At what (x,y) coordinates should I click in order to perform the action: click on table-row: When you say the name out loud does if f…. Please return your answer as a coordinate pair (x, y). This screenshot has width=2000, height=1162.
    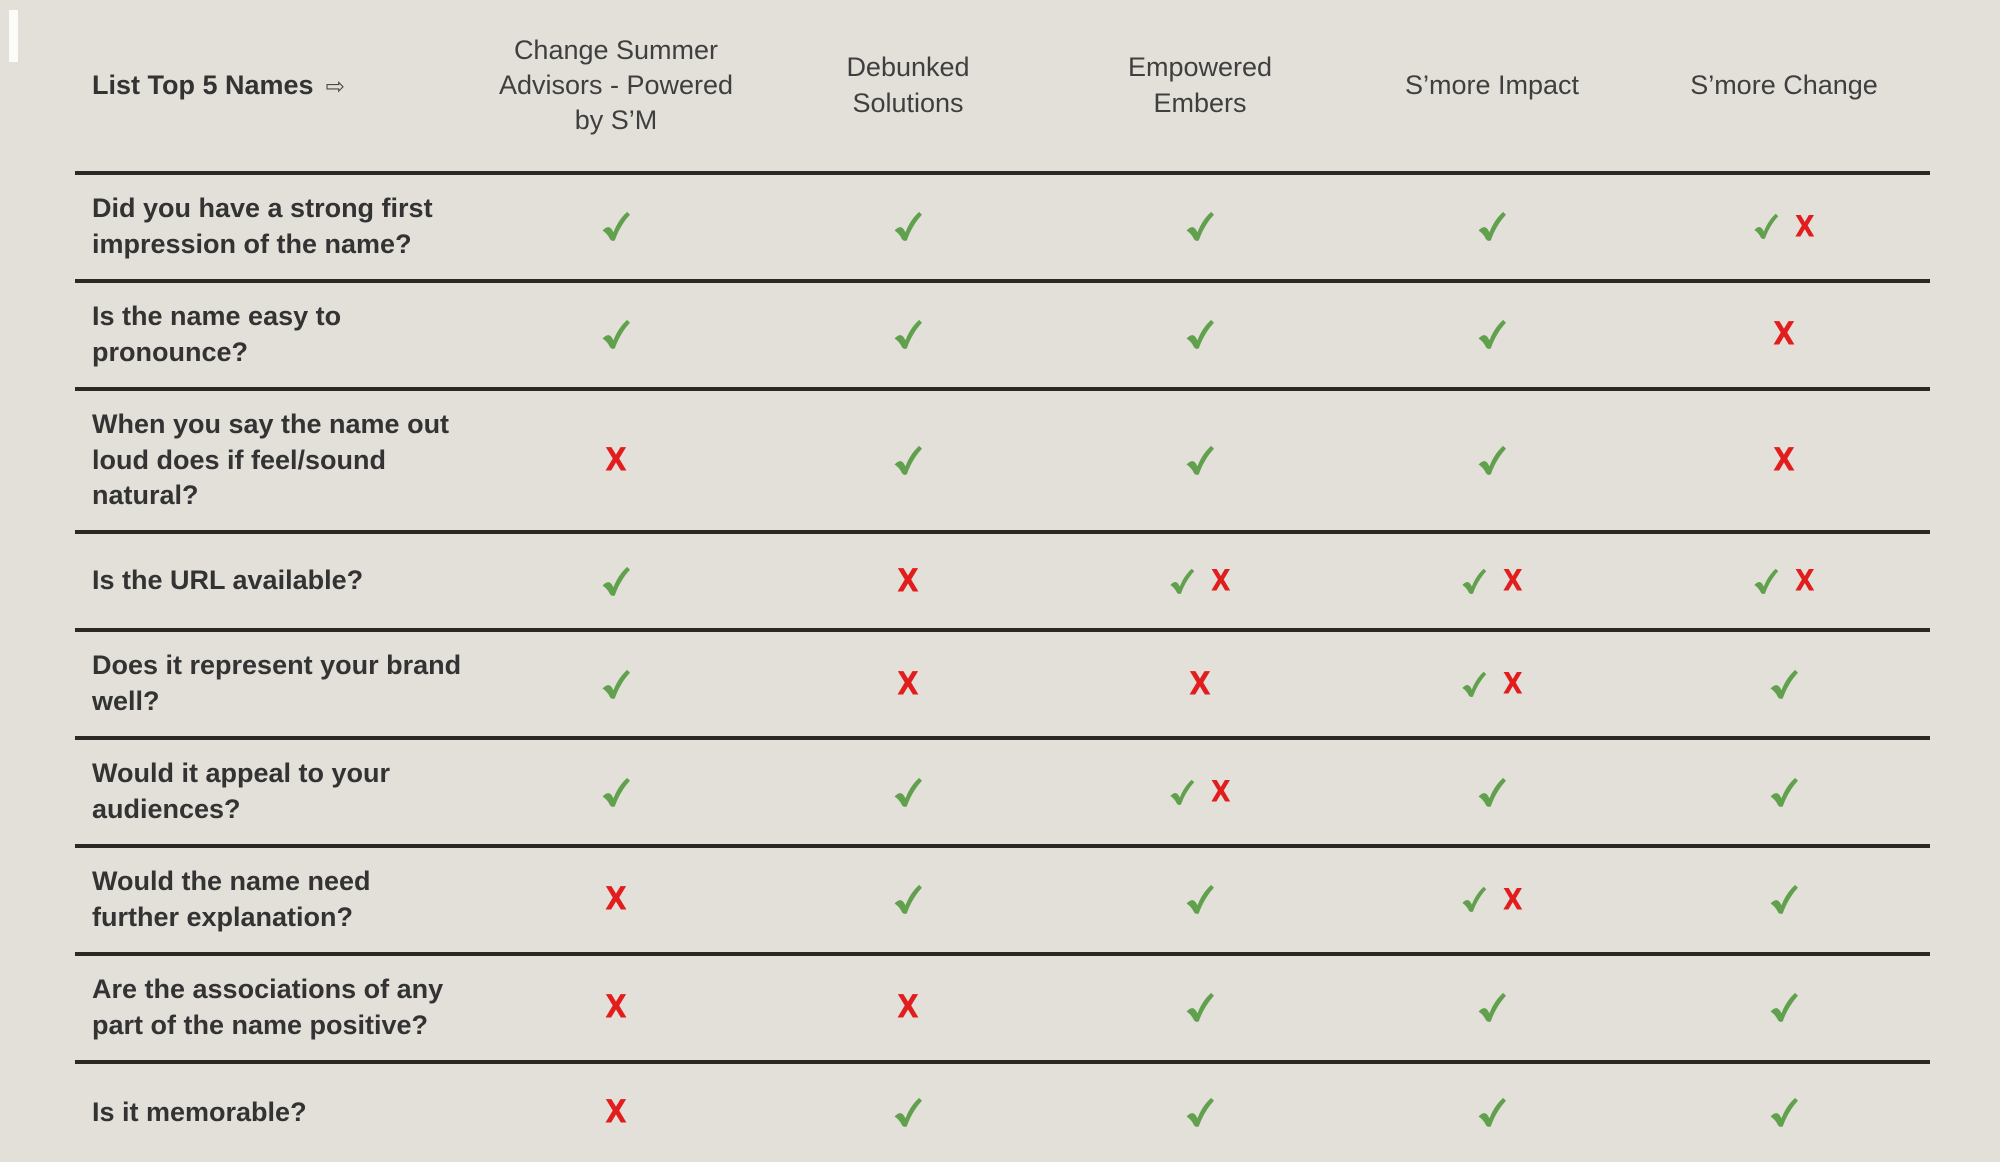
    Looking at the image, I should click on (1002, 463).